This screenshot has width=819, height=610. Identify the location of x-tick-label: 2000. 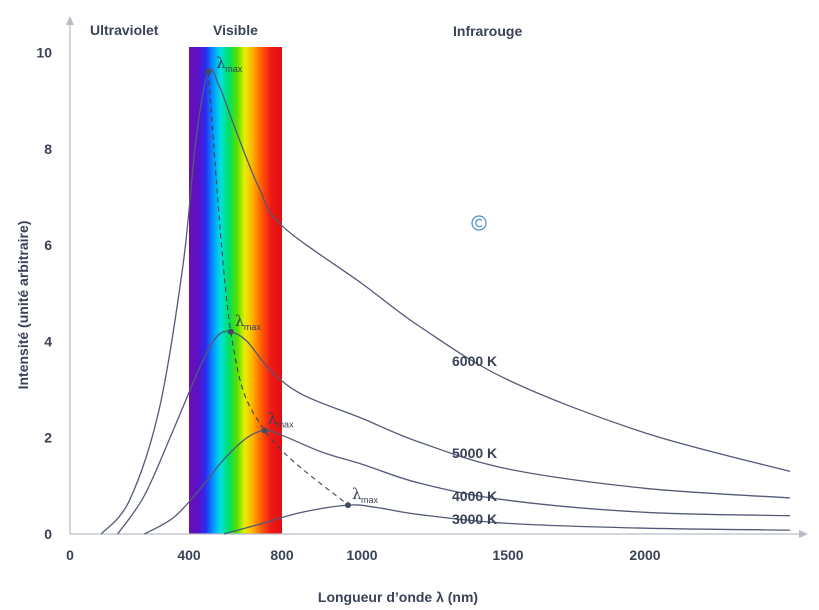
(644, 555).